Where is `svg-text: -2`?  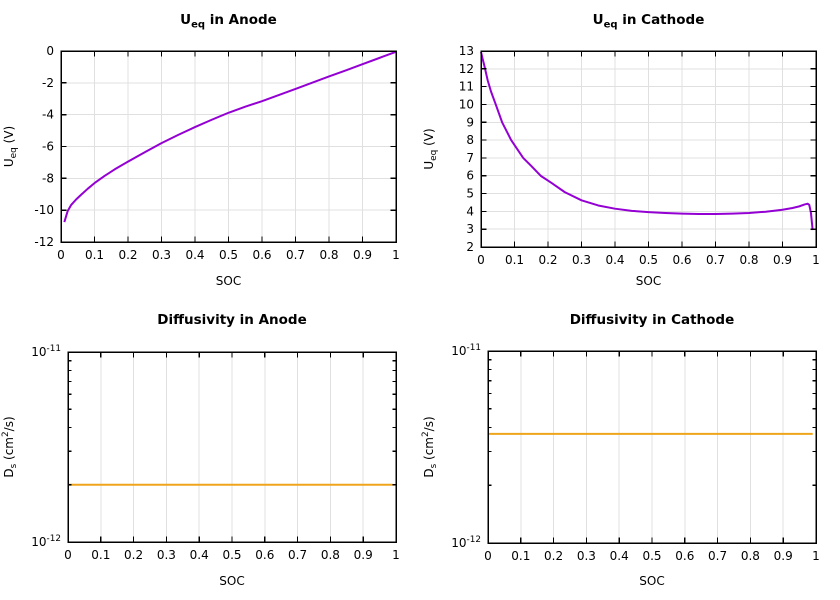 svg-text: -2 is located at coordinates (48, 83).